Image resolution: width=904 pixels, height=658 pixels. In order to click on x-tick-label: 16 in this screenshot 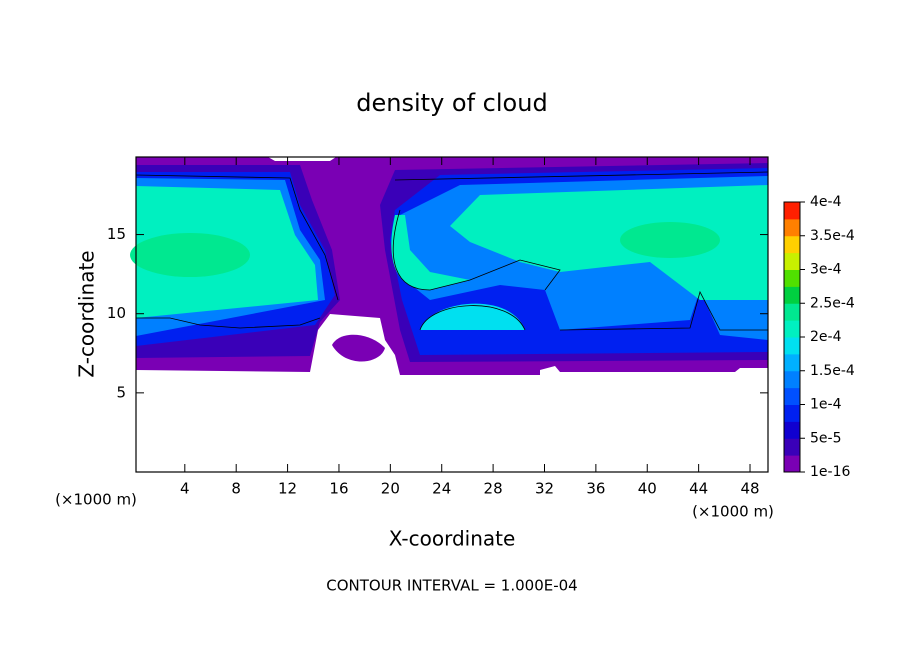, I will do `click(338, 489)`.